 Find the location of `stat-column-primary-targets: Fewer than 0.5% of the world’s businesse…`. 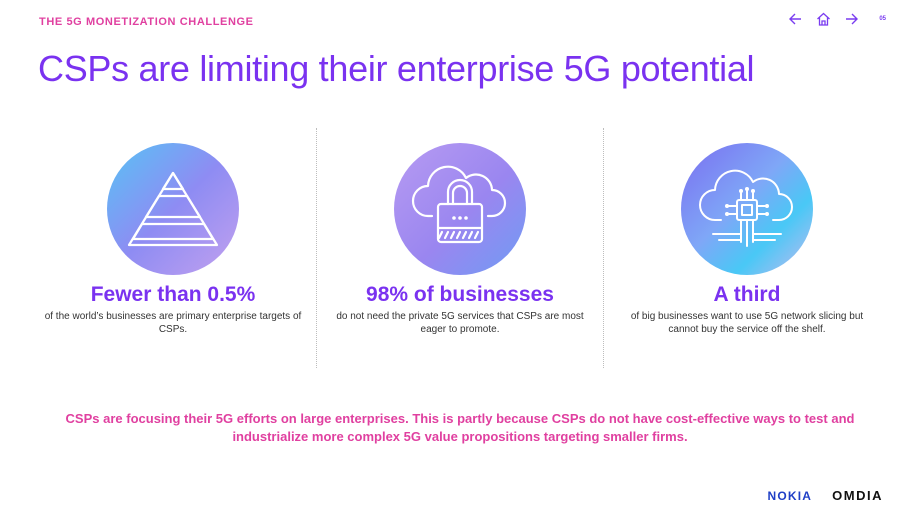

stat-column-primary-targets: Fewer than 0.5% of the world’s businesse… is located at coordinates (173, 239).